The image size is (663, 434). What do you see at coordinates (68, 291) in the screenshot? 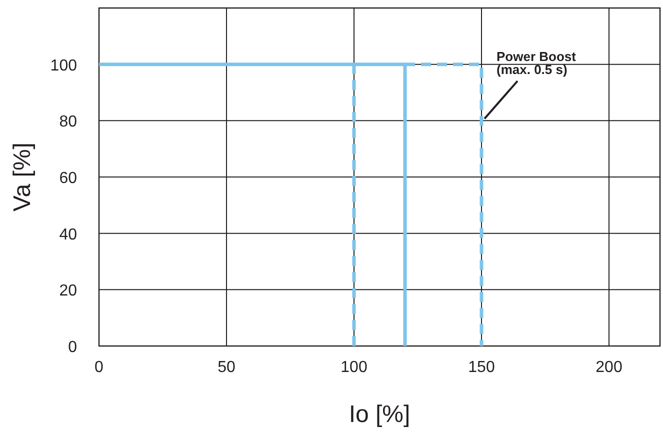
I see `y-tick-label: 20` at bounding box center [68, 291].